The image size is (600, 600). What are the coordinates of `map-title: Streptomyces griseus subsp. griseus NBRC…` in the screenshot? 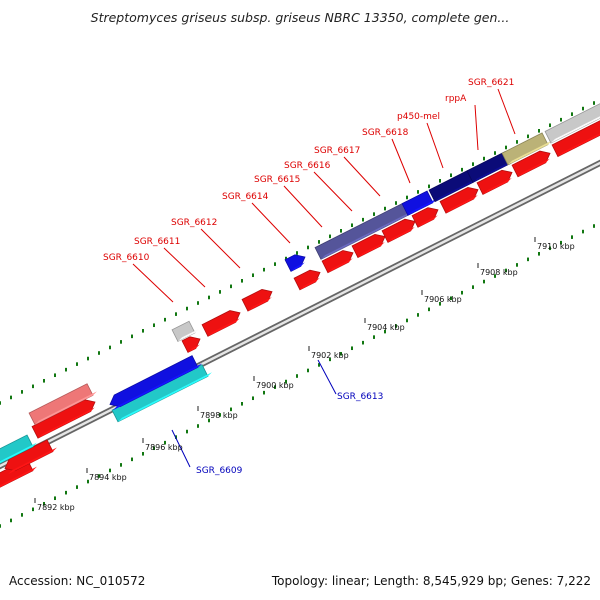 It's located at (300, 17).